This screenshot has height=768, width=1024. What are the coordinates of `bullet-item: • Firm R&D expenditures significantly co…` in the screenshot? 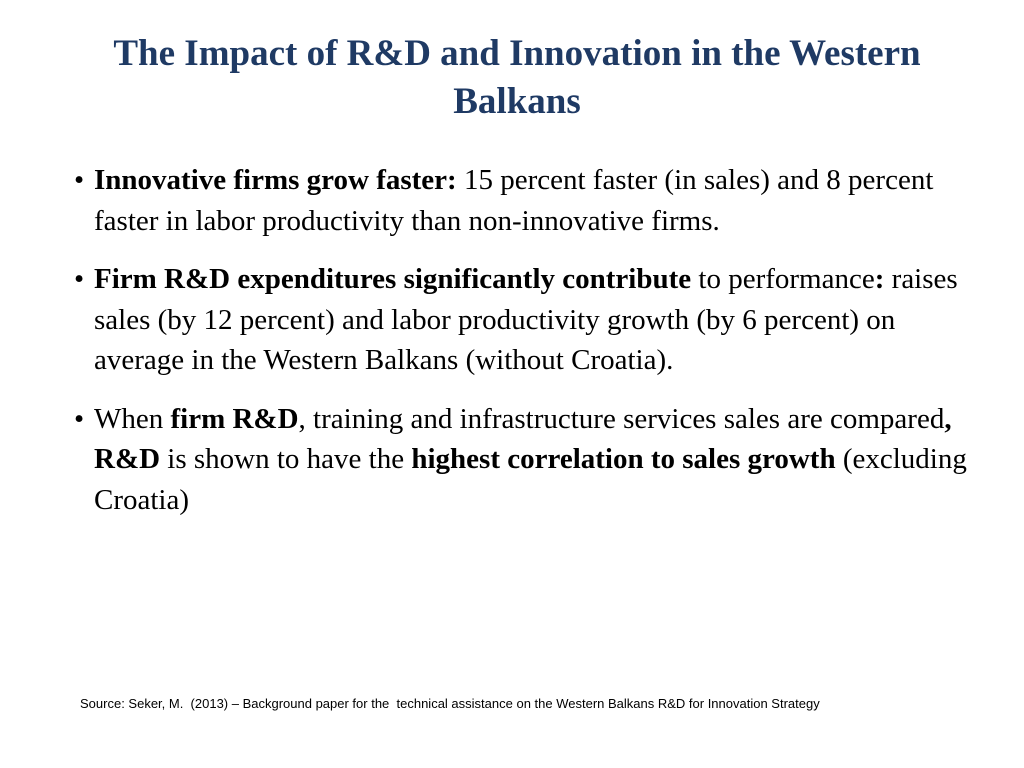 It's located at (524, 320).